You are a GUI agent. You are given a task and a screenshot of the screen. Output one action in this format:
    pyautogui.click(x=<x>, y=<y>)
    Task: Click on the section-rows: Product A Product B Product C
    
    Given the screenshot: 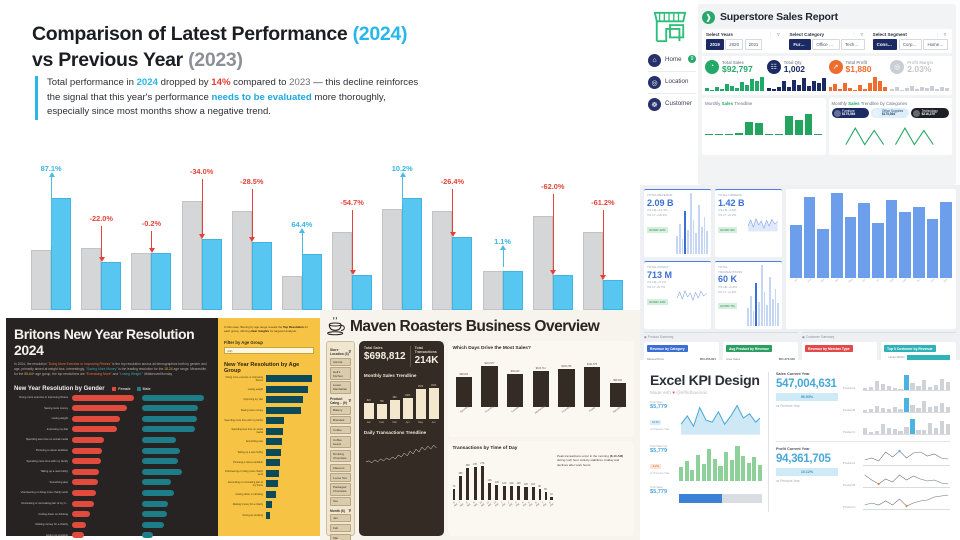 What is the action you would take?
    pyautogui.click(x=896, y=479)
    